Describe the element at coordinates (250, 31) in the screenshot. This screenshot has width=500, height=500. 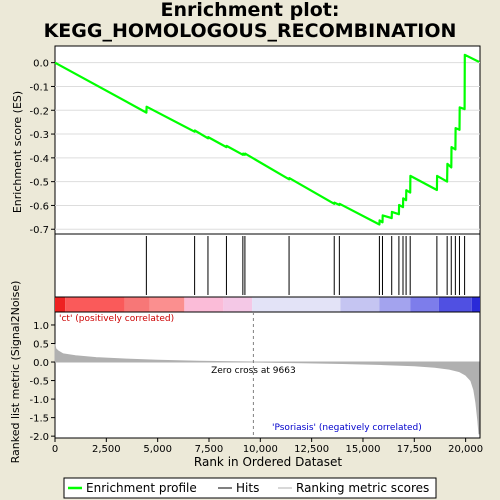
I see `chart-title-line-2: KEGG_HOMOLOGOUS_RECOMBINATION` at that location.